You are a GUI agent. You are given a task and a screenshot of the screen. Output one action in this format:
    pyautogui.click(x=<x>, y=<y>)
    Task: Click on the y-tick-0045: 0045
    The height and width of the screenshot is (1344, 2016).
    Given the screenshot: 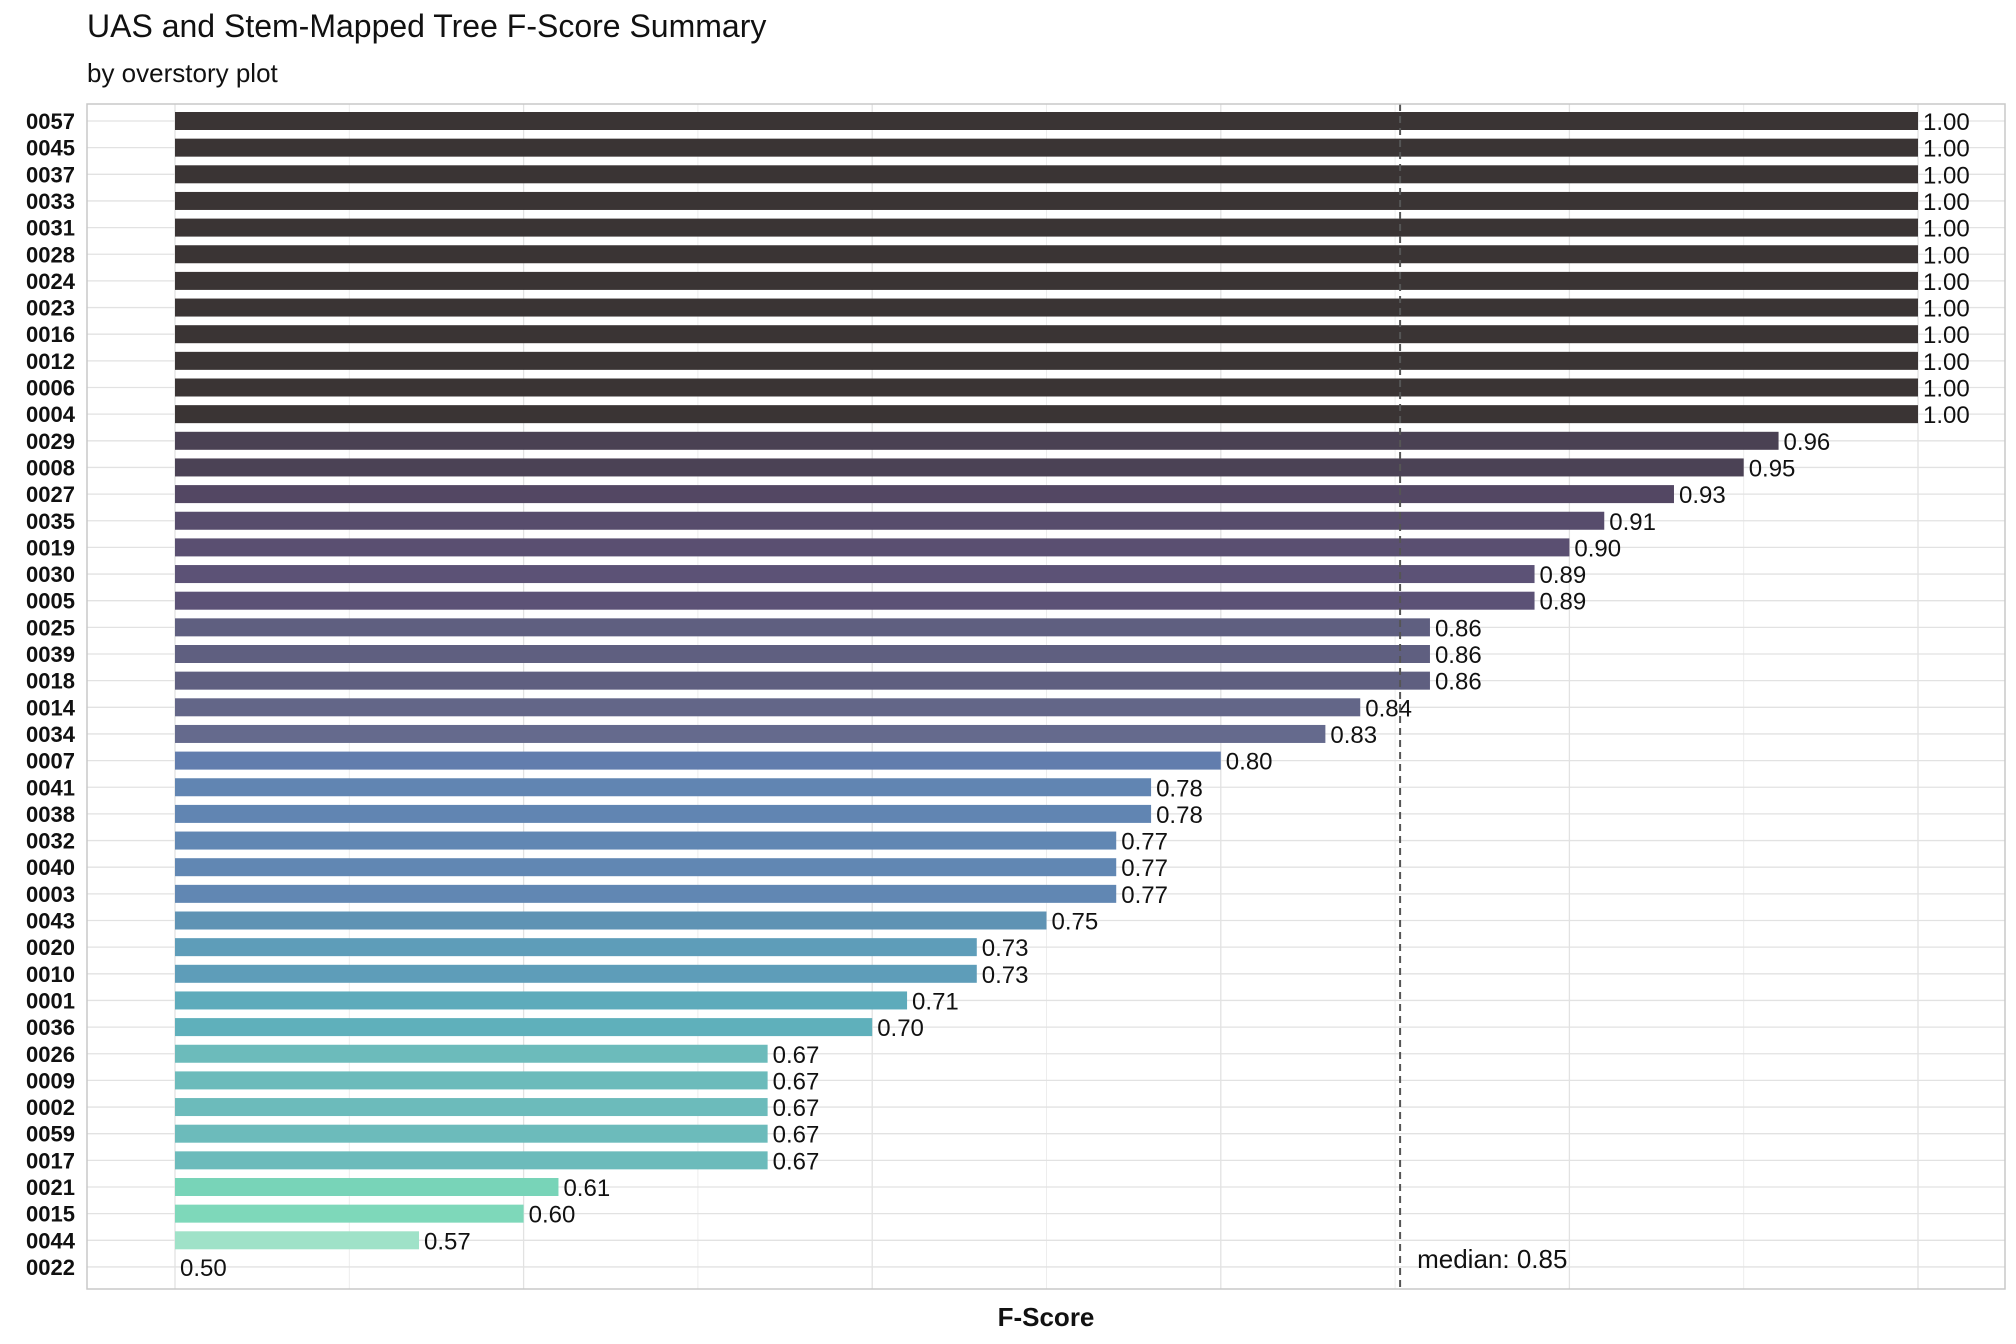 What is the action you would take?
    pyautogui.click(x=50, y=148)
    